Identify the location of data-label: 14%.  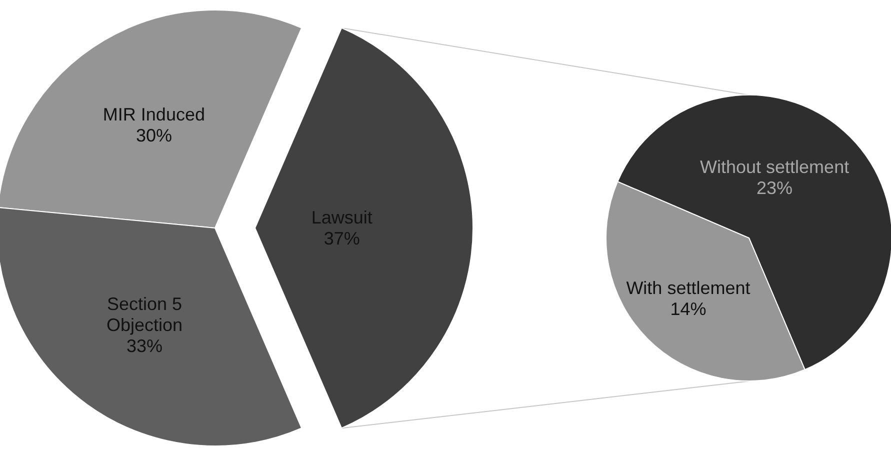
(688, 309).